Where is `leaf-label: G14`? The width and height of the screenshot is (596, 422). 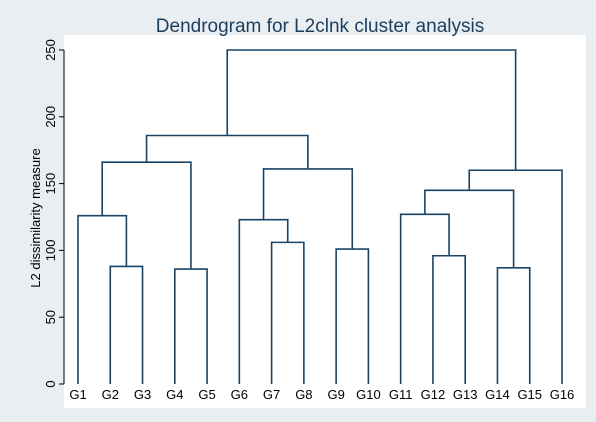
leaf-label: G14 is located at coordinates (497, 394).